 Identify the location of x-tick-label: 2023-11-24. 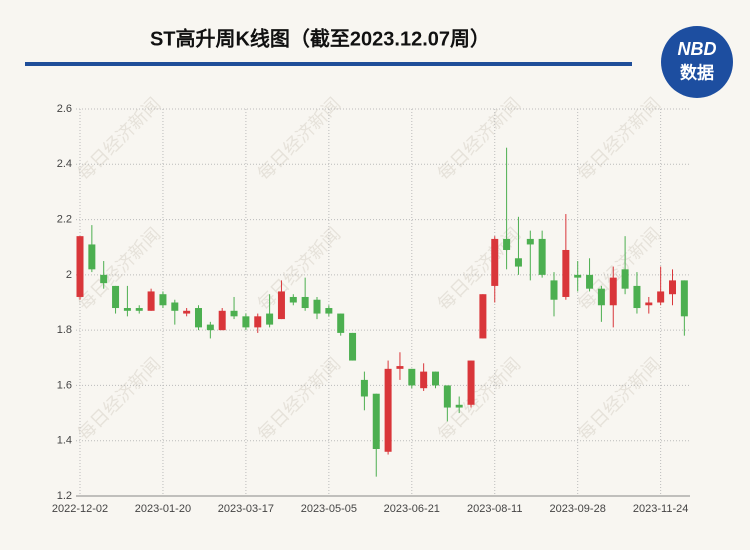
(660, 509).